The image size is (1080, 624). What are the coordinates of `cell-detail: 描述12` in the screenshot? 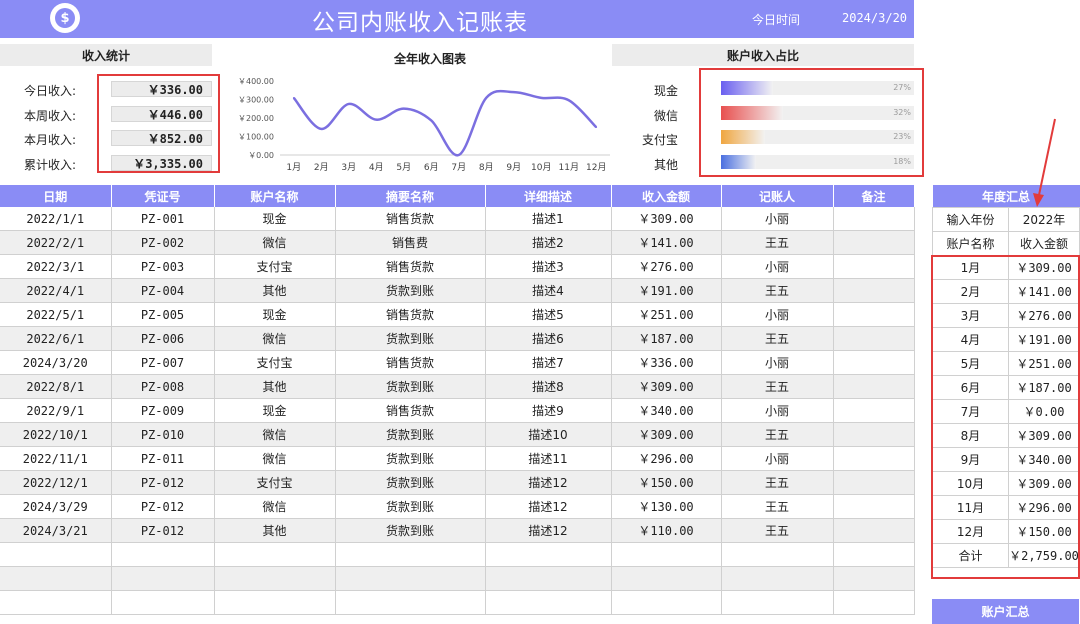 It's located at (548, 530).